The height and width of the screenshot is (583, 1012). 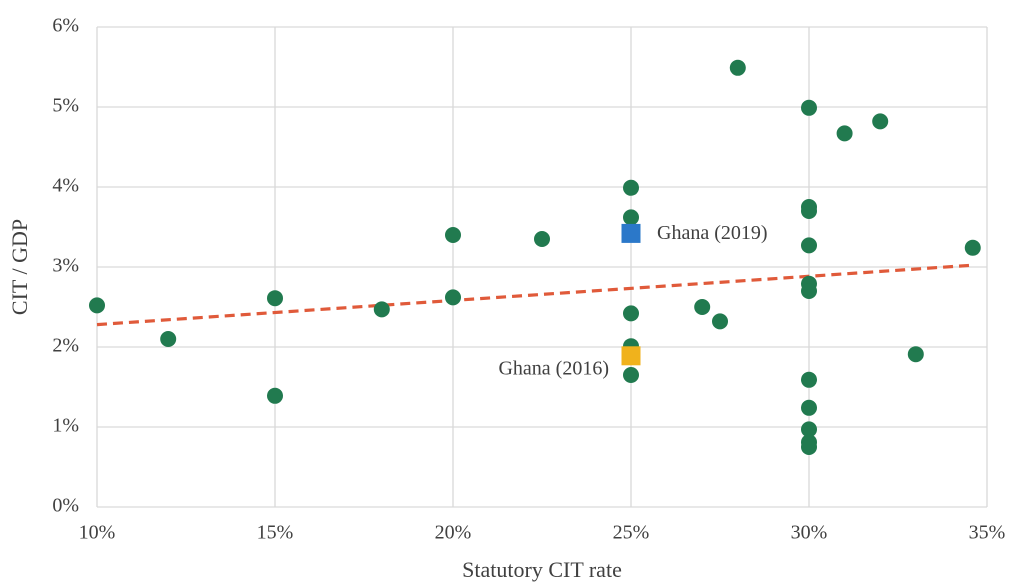 What do you see at coordinates (65, 346) in the screenshot?
I see `y-tick-label: 2%` at bounding box center [65, 346].